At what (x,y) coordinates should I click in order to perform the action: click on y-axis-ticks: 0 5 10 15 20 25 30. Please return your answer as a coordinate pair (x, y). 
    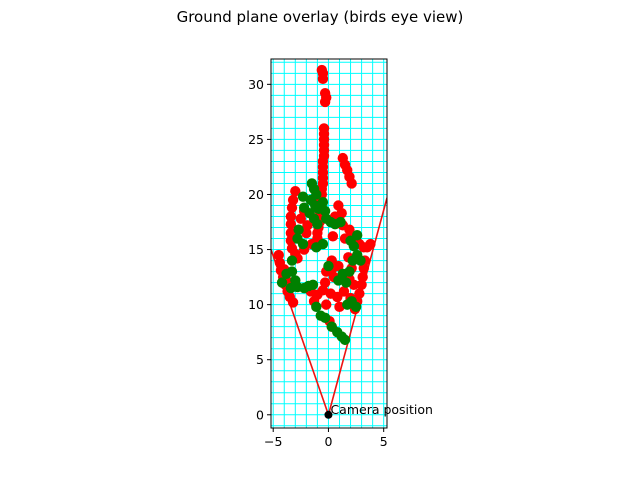
    Looking at the image, I should click on (259, 249).